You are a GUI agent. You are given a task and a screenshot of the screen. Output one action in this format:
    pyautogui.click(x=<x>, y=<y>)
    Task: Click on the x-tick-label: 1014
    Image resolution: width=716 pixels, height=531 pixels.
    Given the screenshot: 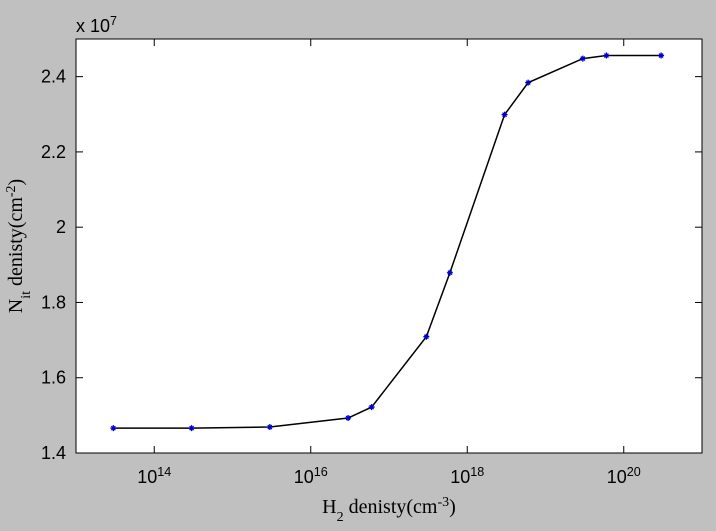 What is the action you would take?
    pyautogui.click(x=154, y=476)
    